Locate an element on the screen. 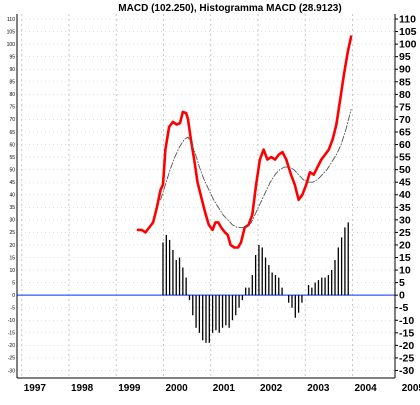 The width and height of the screenshot is (420, 405). y-tick-label-right: 35 is located at coordinates (405, 208).